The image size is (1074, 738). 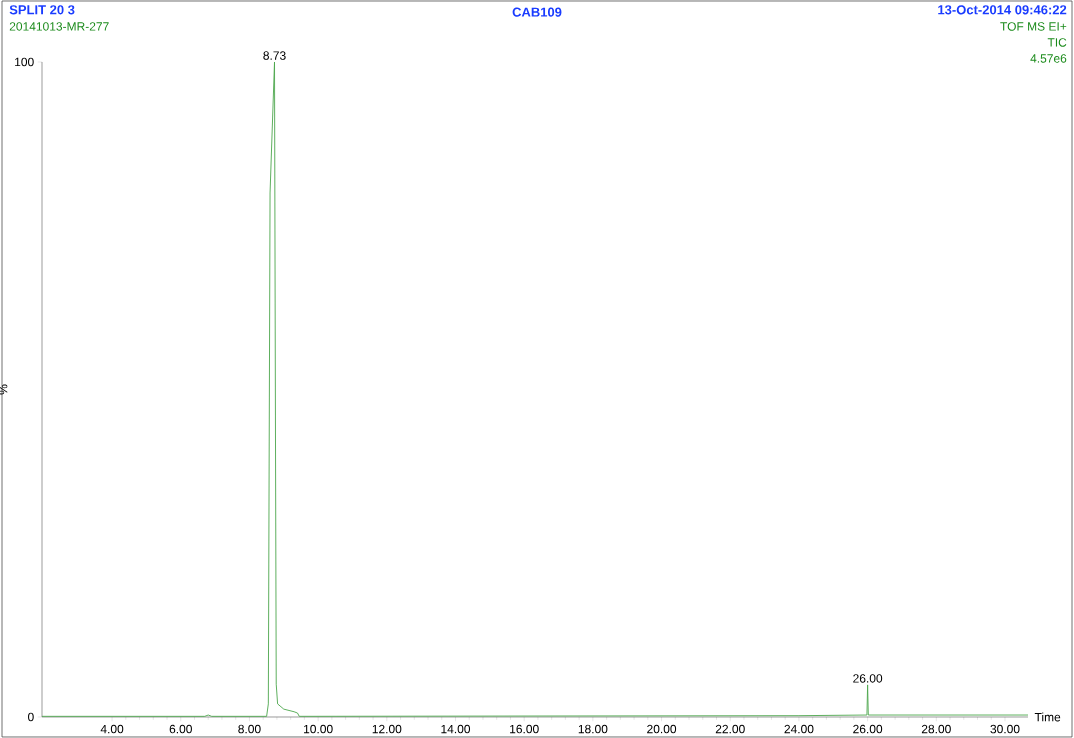 I want to click on text: TOF MS EI+, so click(x=1033, y=26).